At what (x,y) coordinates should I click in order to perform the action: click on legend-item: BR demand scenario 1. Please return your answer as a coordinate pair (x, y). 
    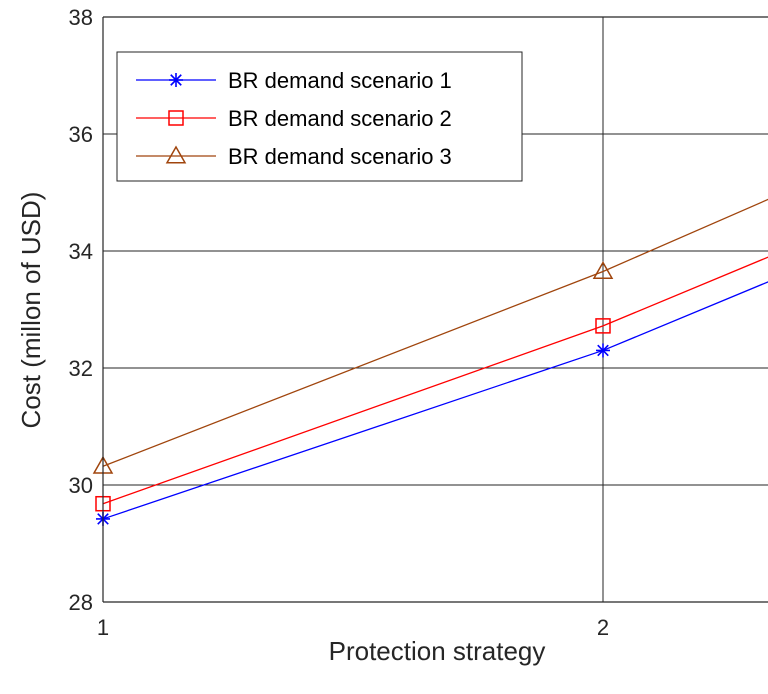
    Looking at the image, I should click on (294, 80).